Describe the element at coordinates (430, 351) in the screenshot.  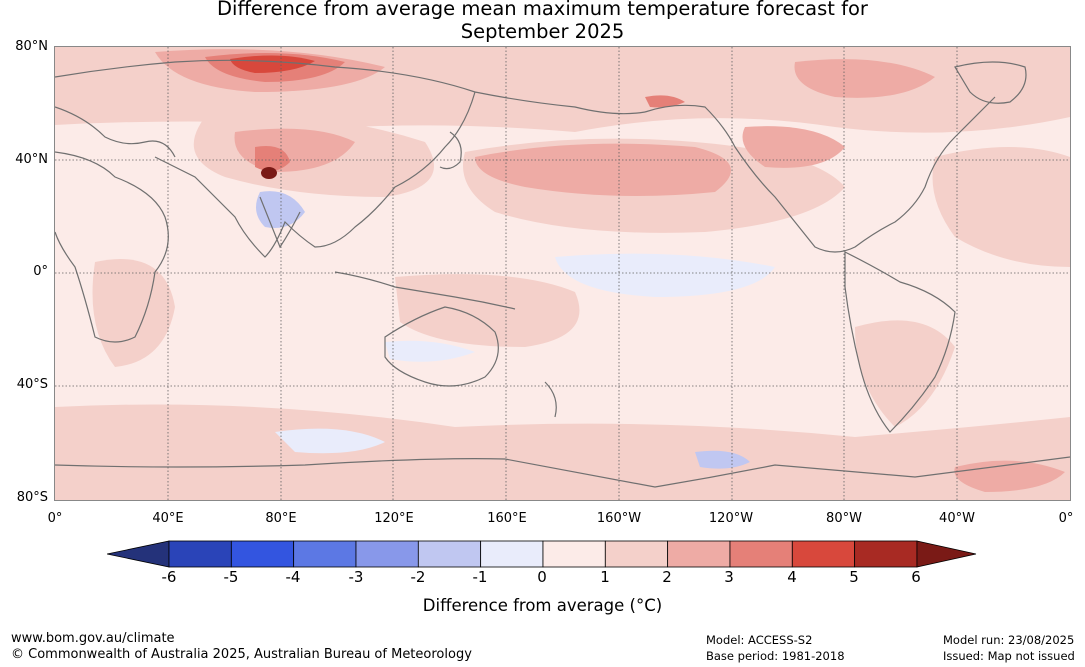
I see `anomaly-region-neg-west-australia` at that location.